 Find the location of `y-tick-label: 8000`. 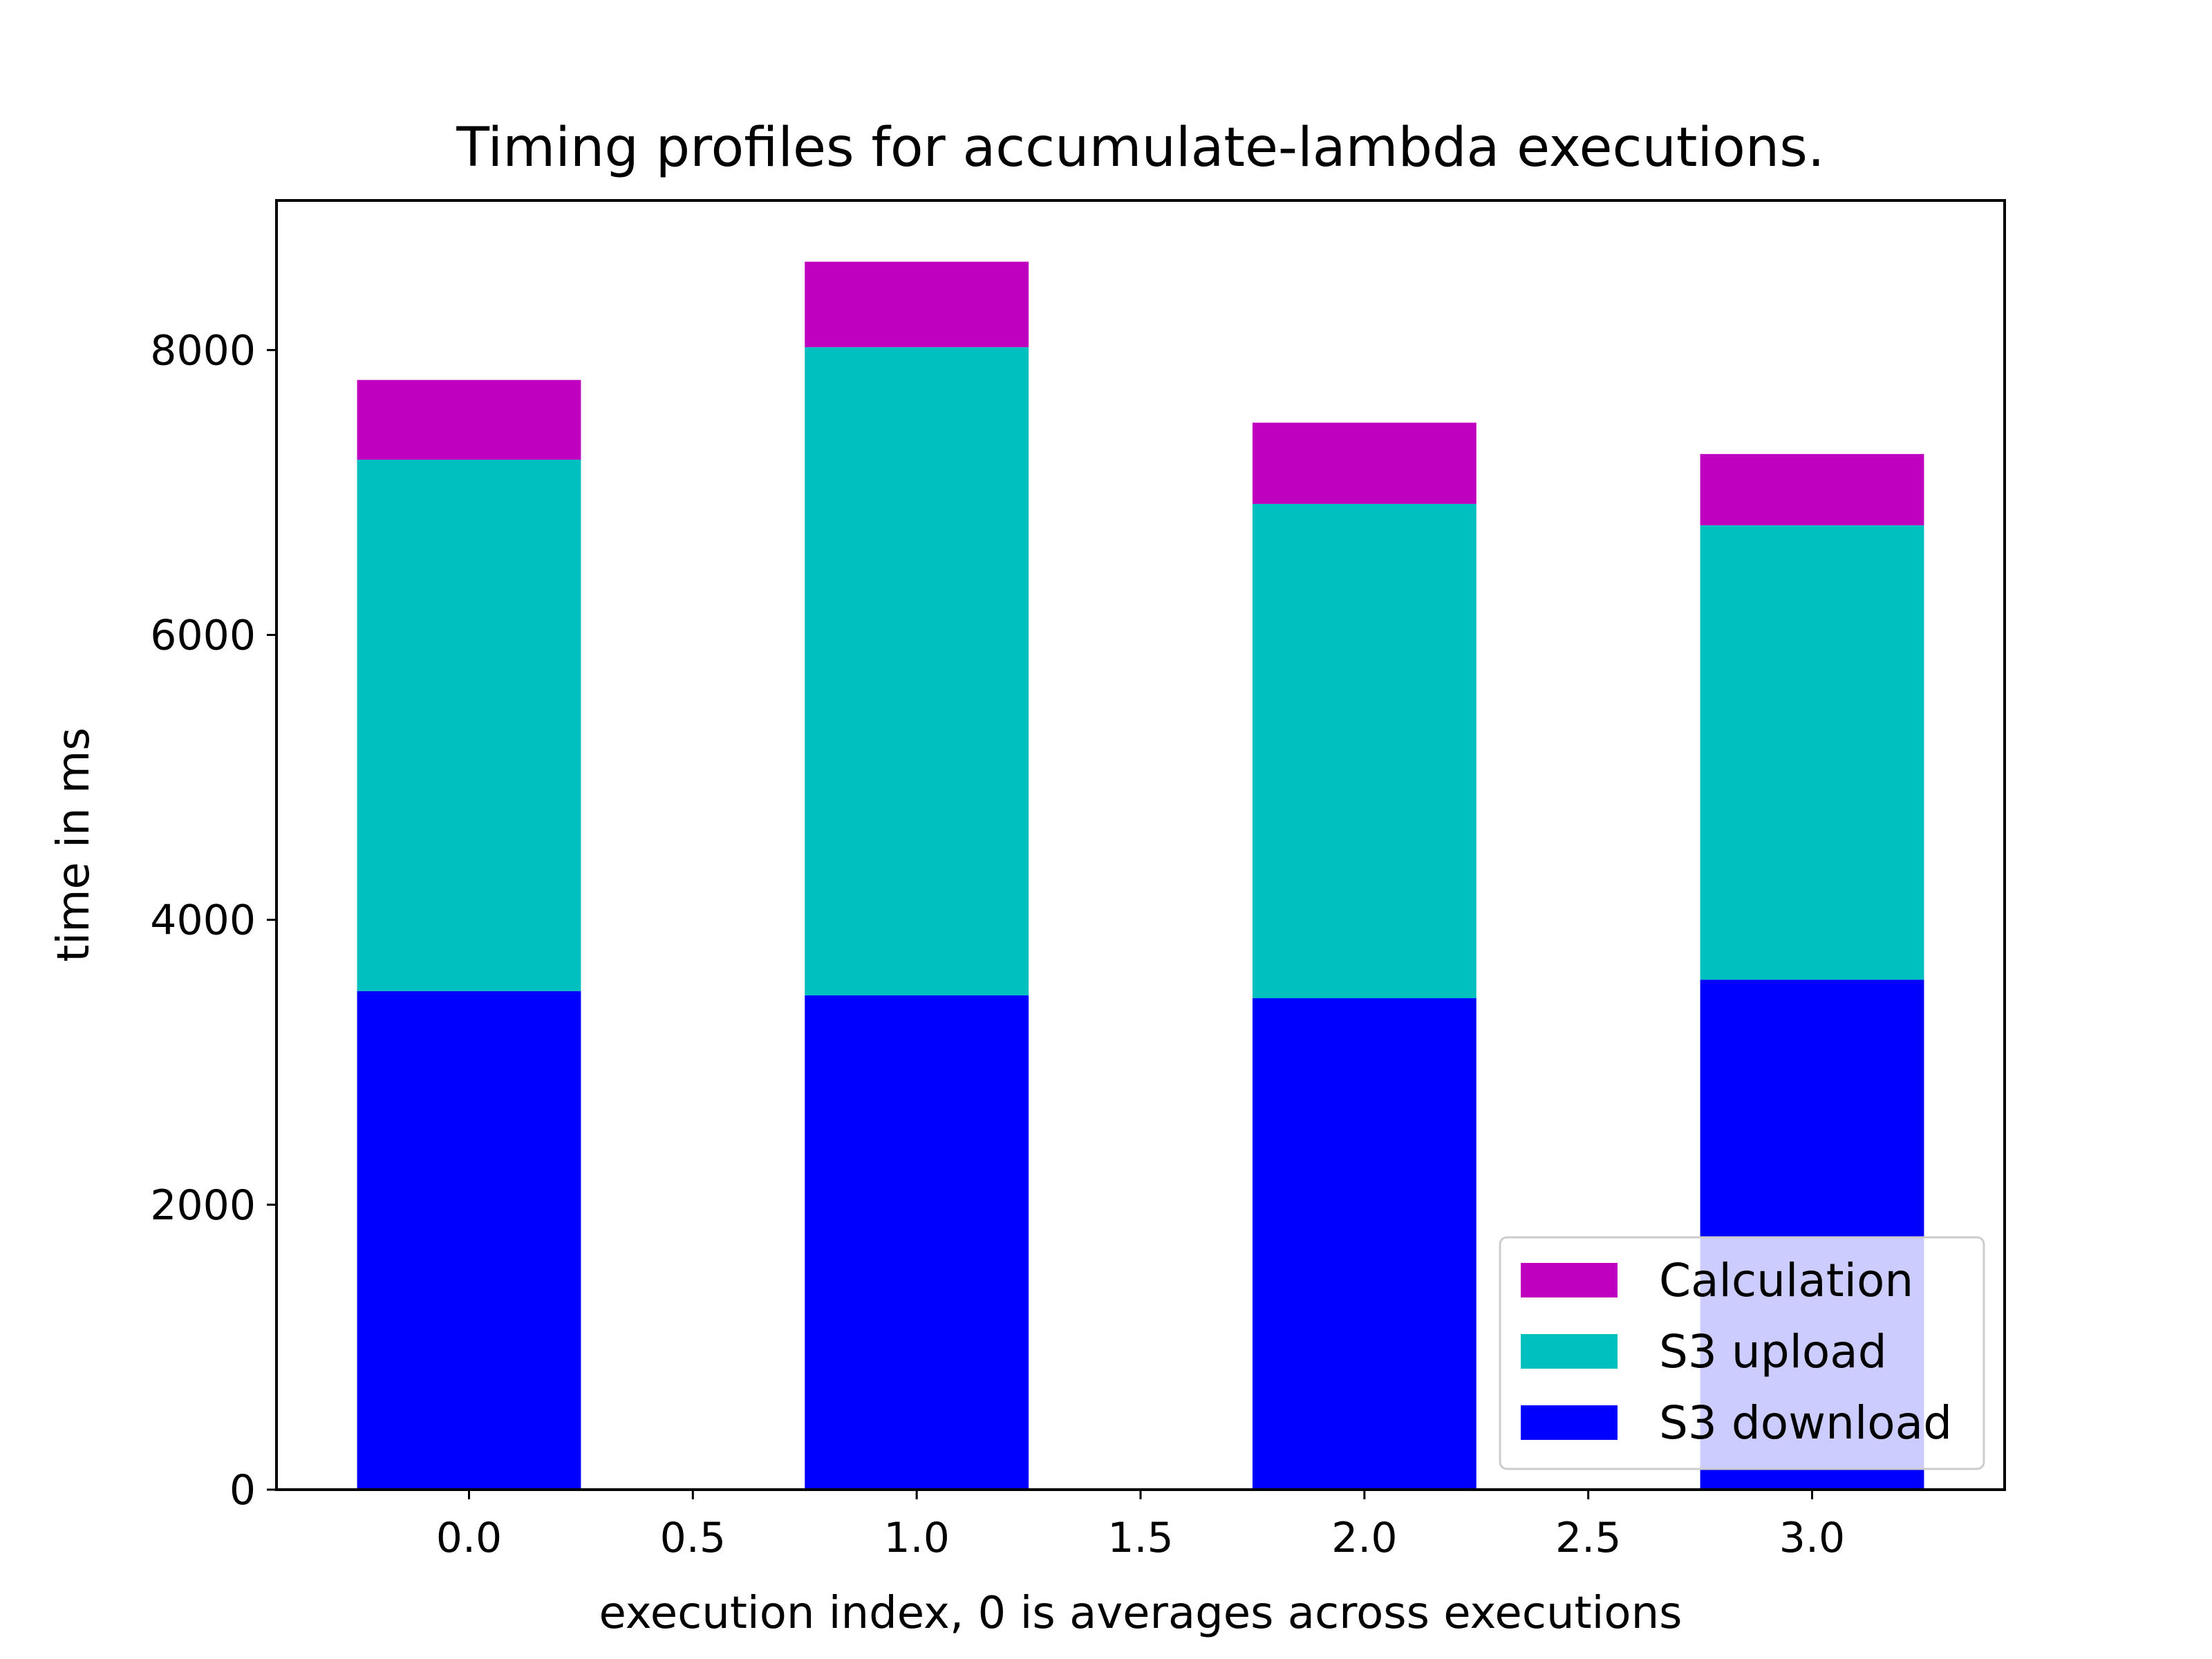

y-tick-label: 8000 is located at coordinates (203, 350).